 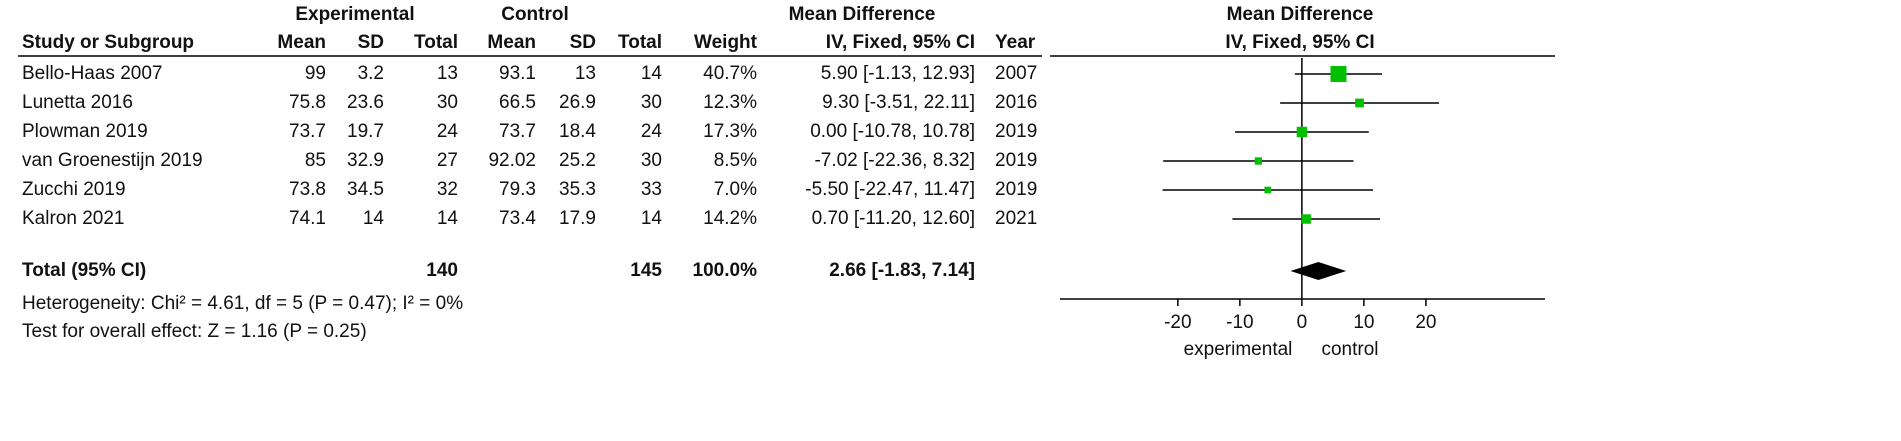 I want to click on cell: 0.00 [-10.78, 10.78], so click(x=892, y=131).